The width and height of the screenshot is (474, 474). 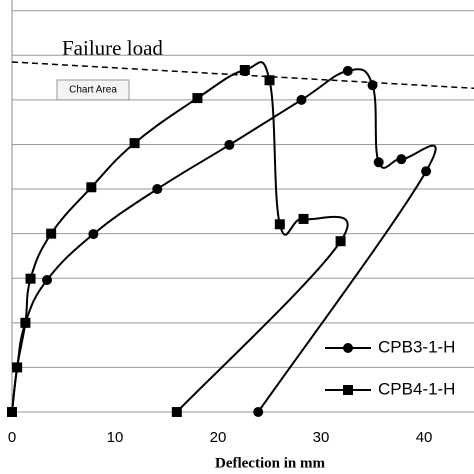 I want to click on tooltip: Chart Area, so click(x=93, y=90).